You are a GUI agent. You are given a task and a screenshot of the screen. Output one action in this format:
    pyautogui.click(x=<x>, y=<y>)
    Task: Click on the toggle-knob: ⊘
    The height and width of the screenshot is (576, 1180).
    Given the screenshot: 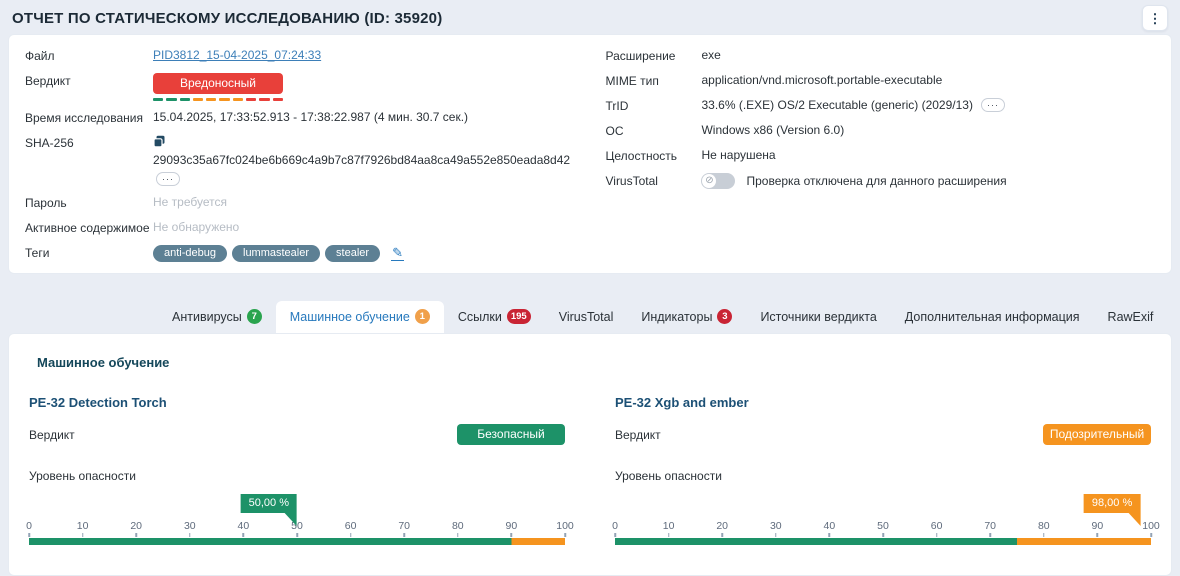 What is the action you would take?
    pyautogui.click(x=709, y=181)
    